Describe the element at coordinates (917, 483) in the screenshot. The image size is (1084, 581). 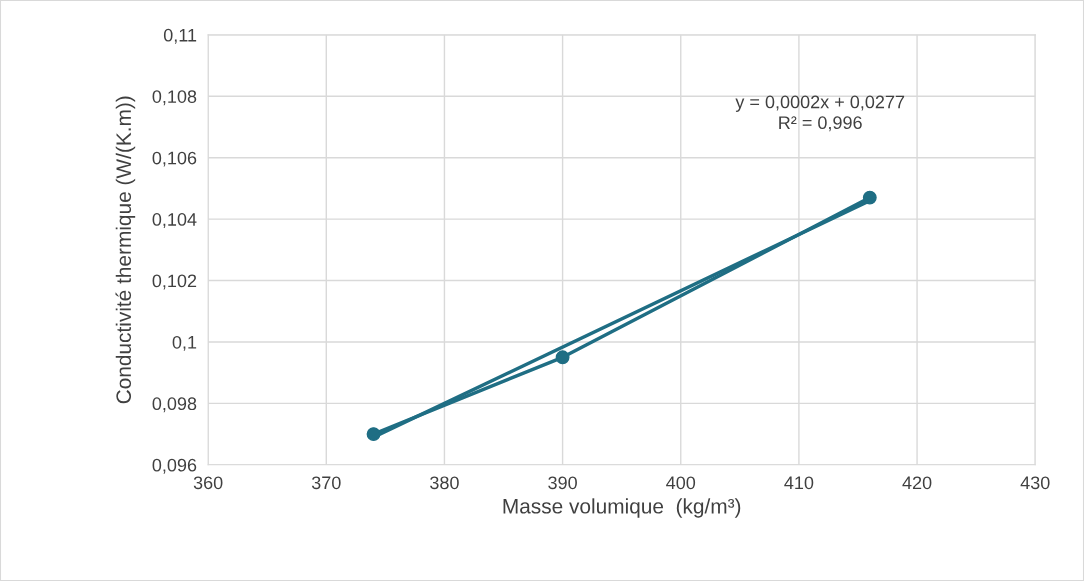
I see `x-tick-label: 420` at that location.